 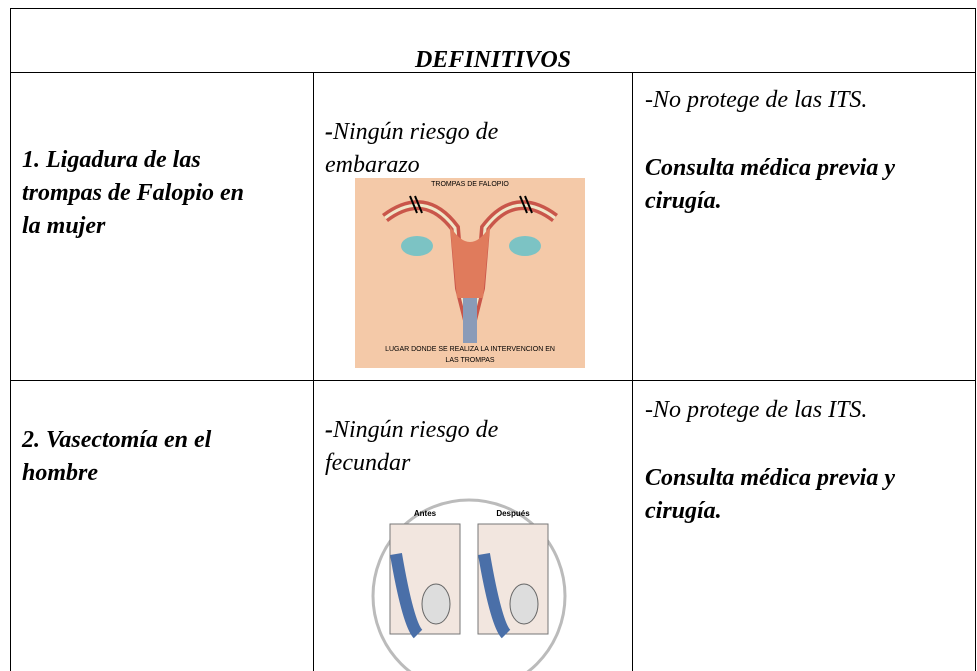 What do you see at coordinates (469, 360) in the screenshot?
I see `figure-caption: LAS TROMPAS` at bounding box center [469, 360].